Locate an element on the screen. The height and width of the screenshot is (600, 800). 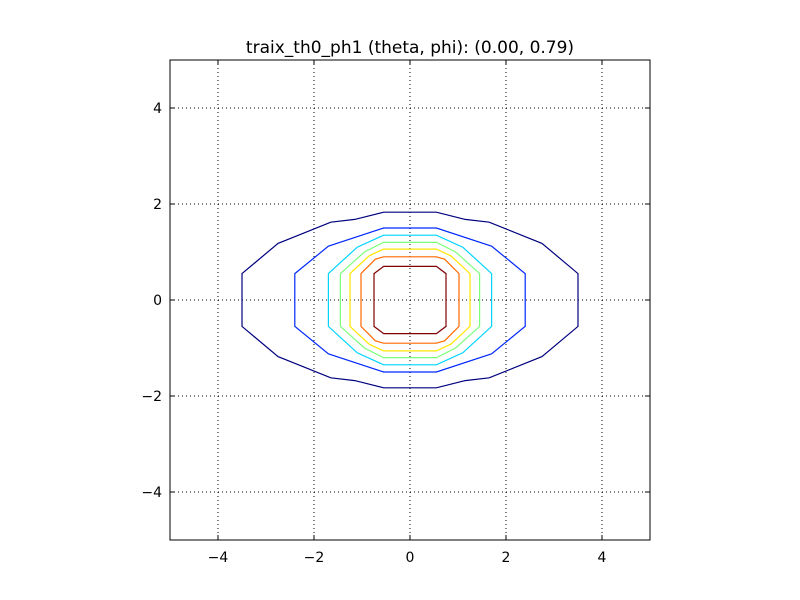
x-tick-label: −4 is located at coordinates (218, 558).